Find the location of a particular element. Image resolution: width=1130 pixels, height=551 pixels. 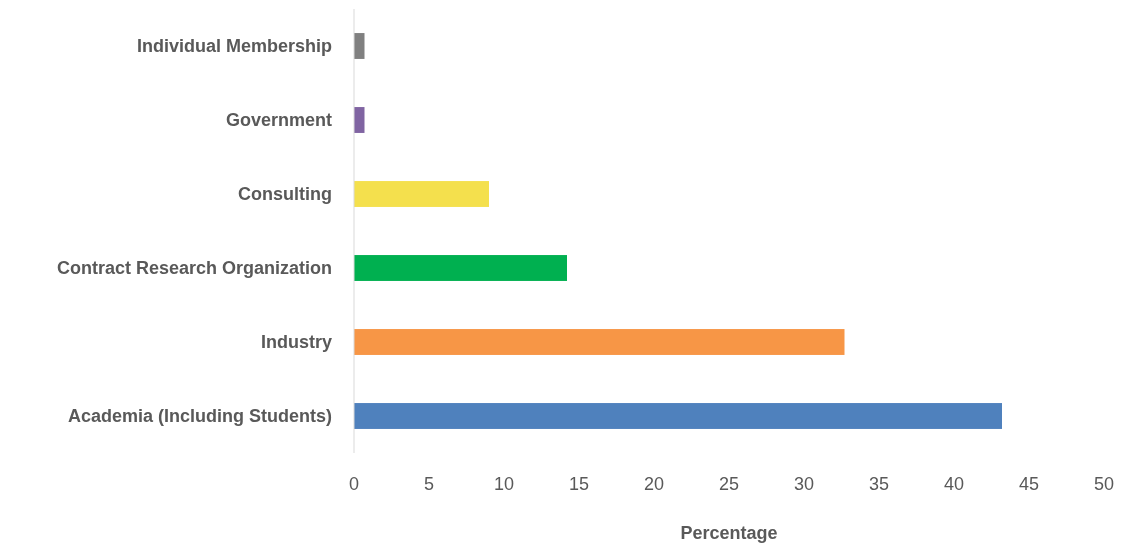

y-tick-label: Government is located at coordinates (278, 120).